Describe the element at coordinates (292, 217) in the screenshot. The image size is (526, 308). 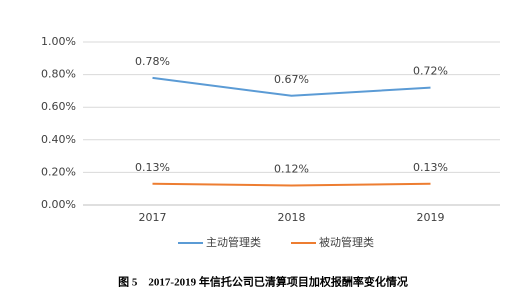
I see `x-tick-label: 2018` at that location.